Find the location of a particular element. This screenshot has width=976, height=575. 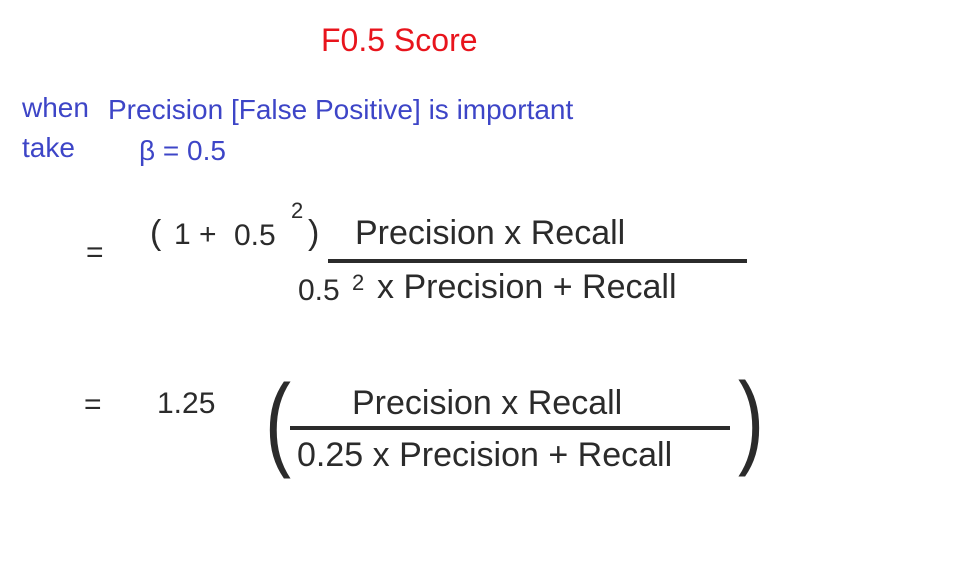

eq1-exponent: 2 is located at coordinates (297, 210).